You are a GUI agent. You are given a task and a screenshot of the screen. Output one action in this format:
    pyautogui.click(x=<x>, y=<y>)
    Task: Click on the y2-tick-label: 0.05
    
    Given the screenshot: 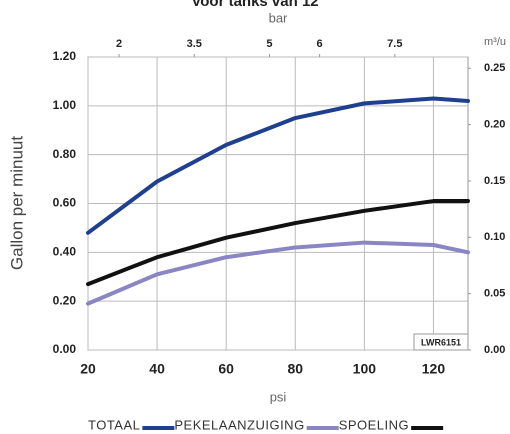 What is the action you would take?
    pyautogui.click(x=494, y=294)
    